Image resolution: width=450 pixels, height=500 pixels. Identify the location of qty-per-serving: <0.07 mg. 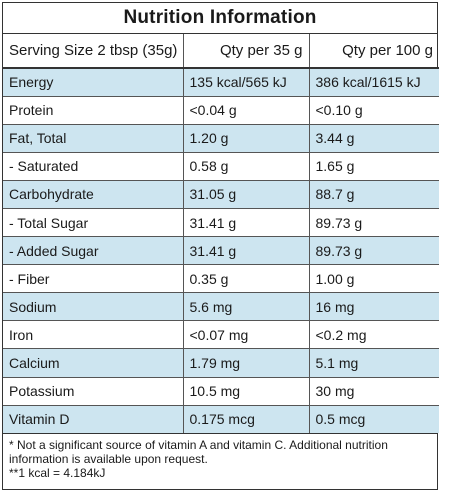
(245, 334).